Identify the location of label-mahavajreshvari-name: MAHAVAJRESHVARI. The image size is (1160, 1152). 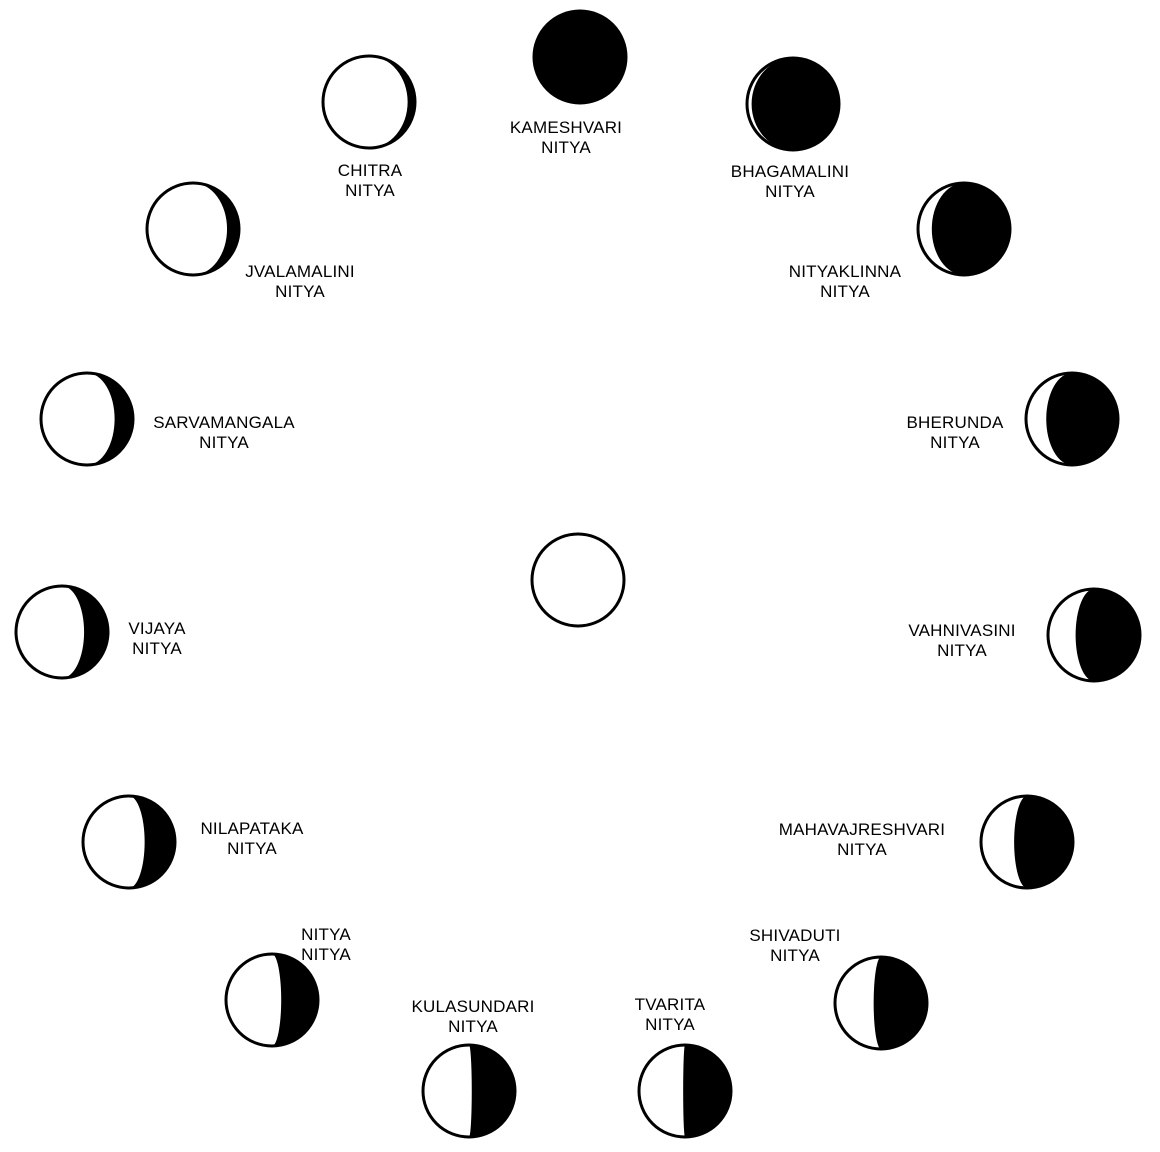
(862, 829).